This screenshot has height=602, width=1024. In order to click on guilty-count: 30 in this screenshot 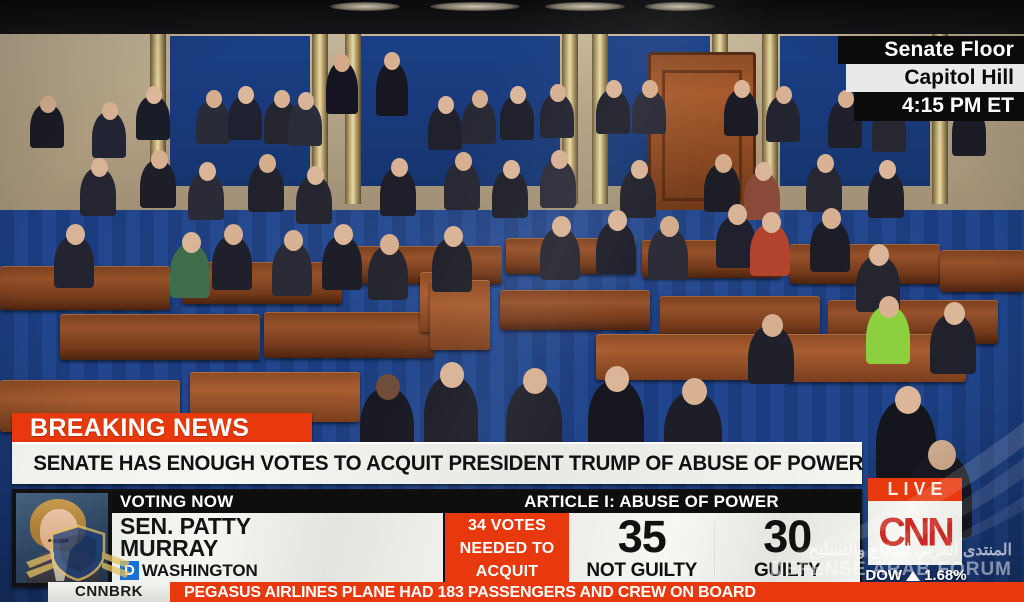, I will do `click(787, 536)`.